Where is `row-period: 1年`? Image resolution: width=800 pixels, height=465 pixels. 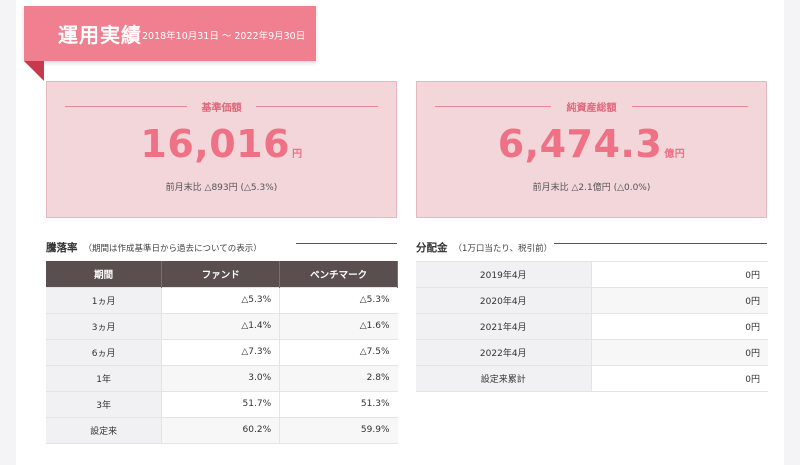
row-period: 1年 is located at coordinates (104, 377).